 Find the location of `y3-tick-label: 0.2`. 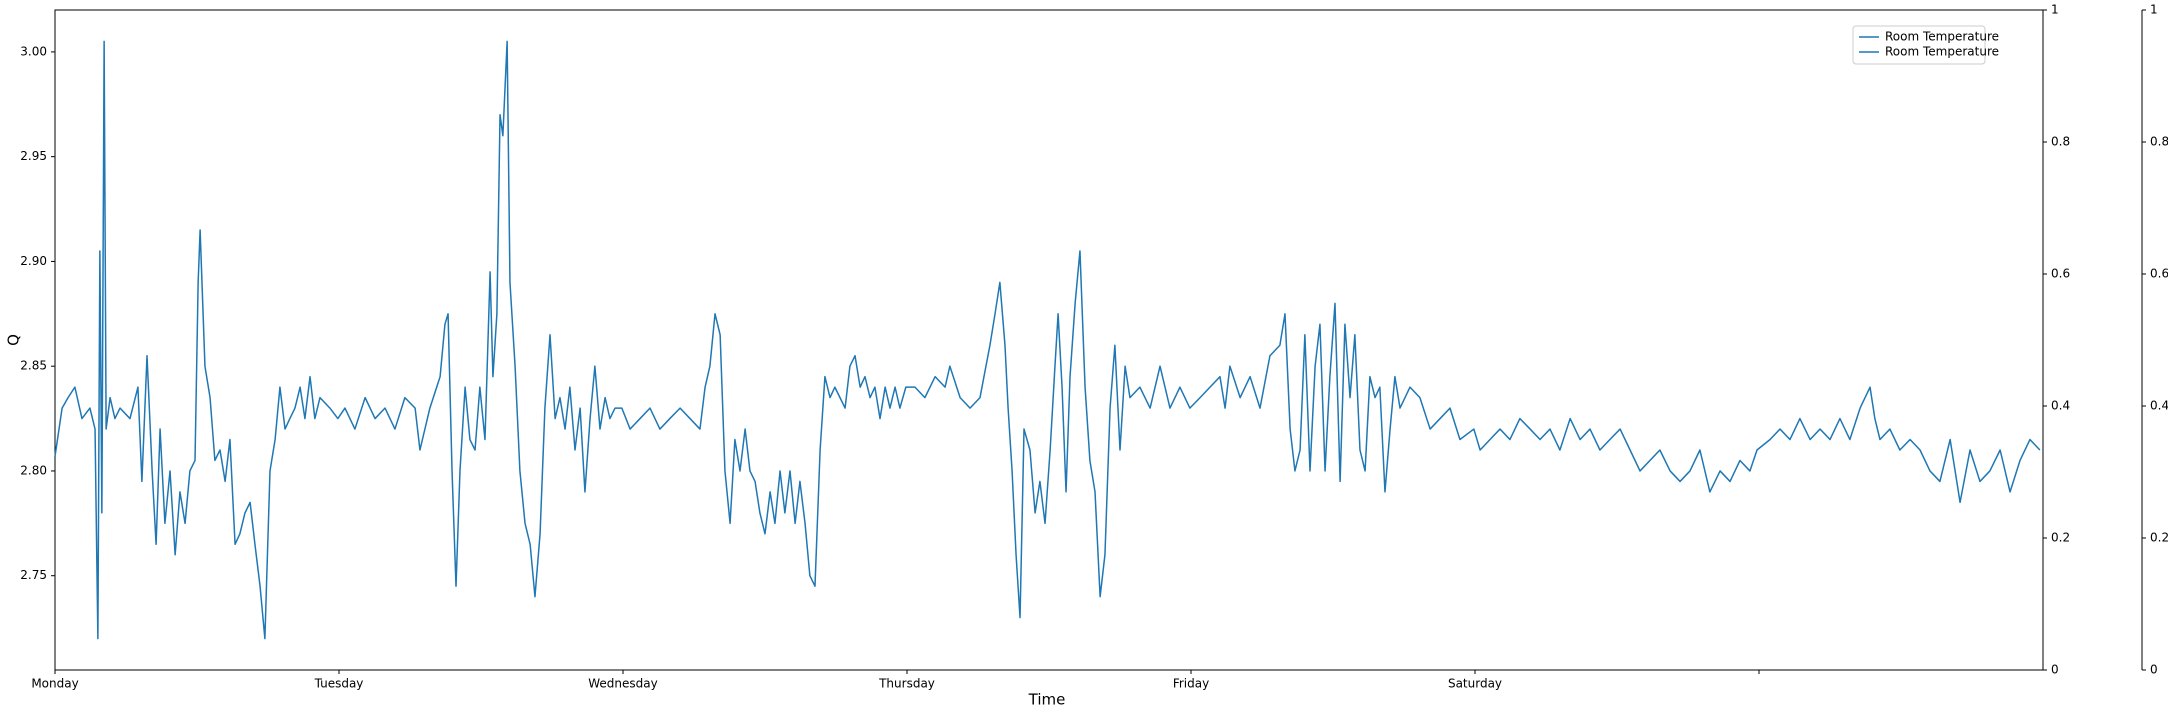

y3-tick-label: 0.2 is located at coordinates (2159, 538).